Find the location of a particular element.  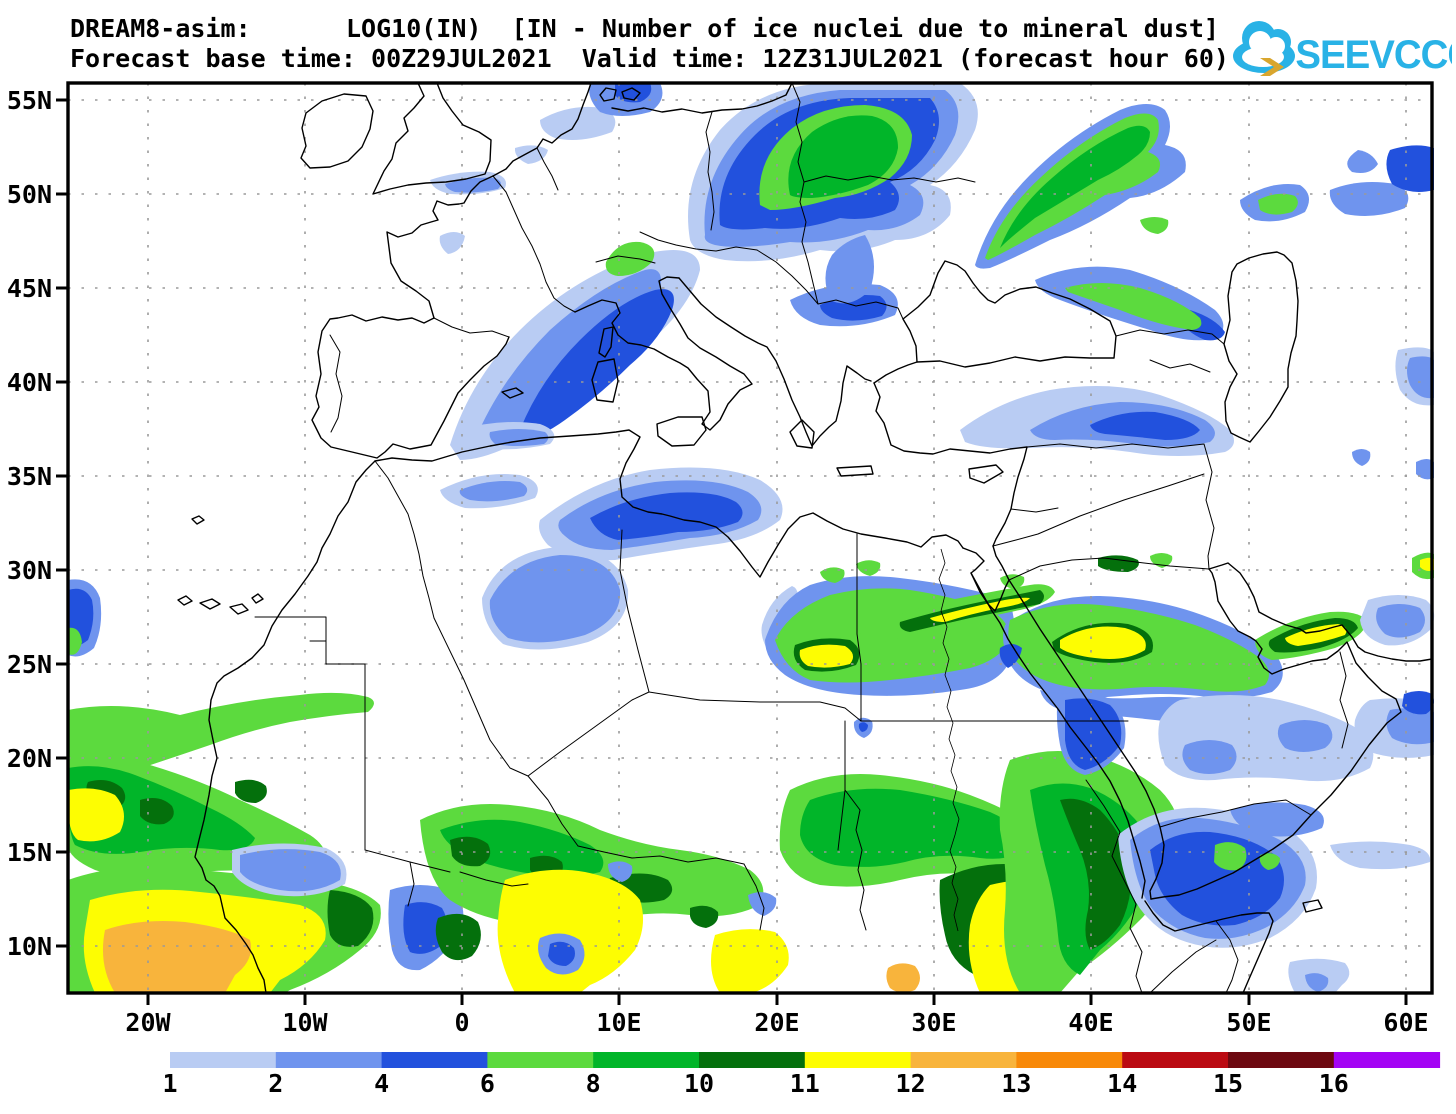

x-axis-label: 40E is located at coordinates (1090, 1022).